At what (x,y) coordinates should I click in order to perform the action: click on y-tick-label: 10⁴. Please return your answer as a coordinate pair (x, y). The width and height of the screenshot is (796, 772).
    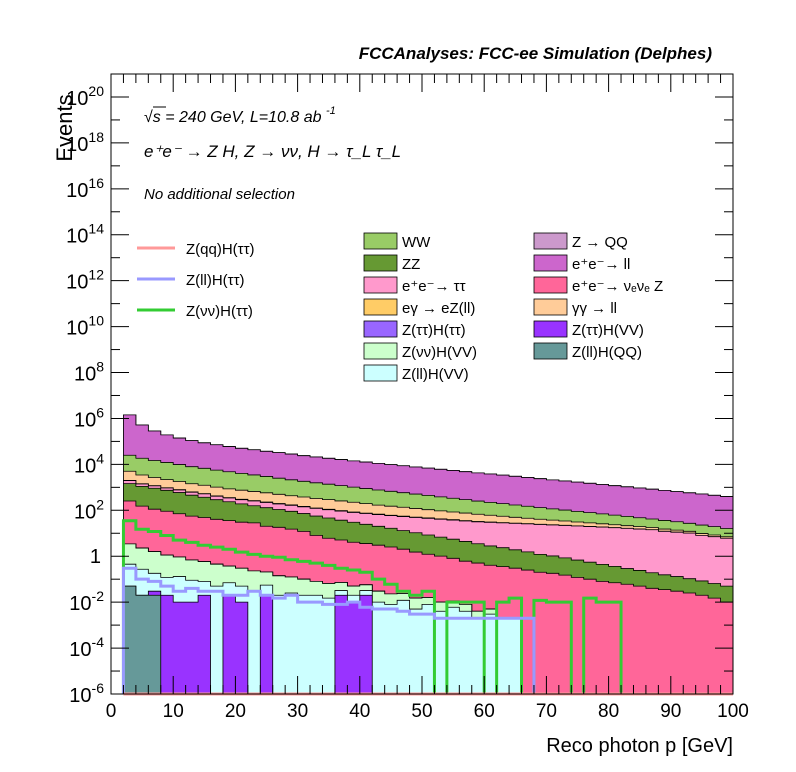
    Looking at the image, I should click on (89, 463).